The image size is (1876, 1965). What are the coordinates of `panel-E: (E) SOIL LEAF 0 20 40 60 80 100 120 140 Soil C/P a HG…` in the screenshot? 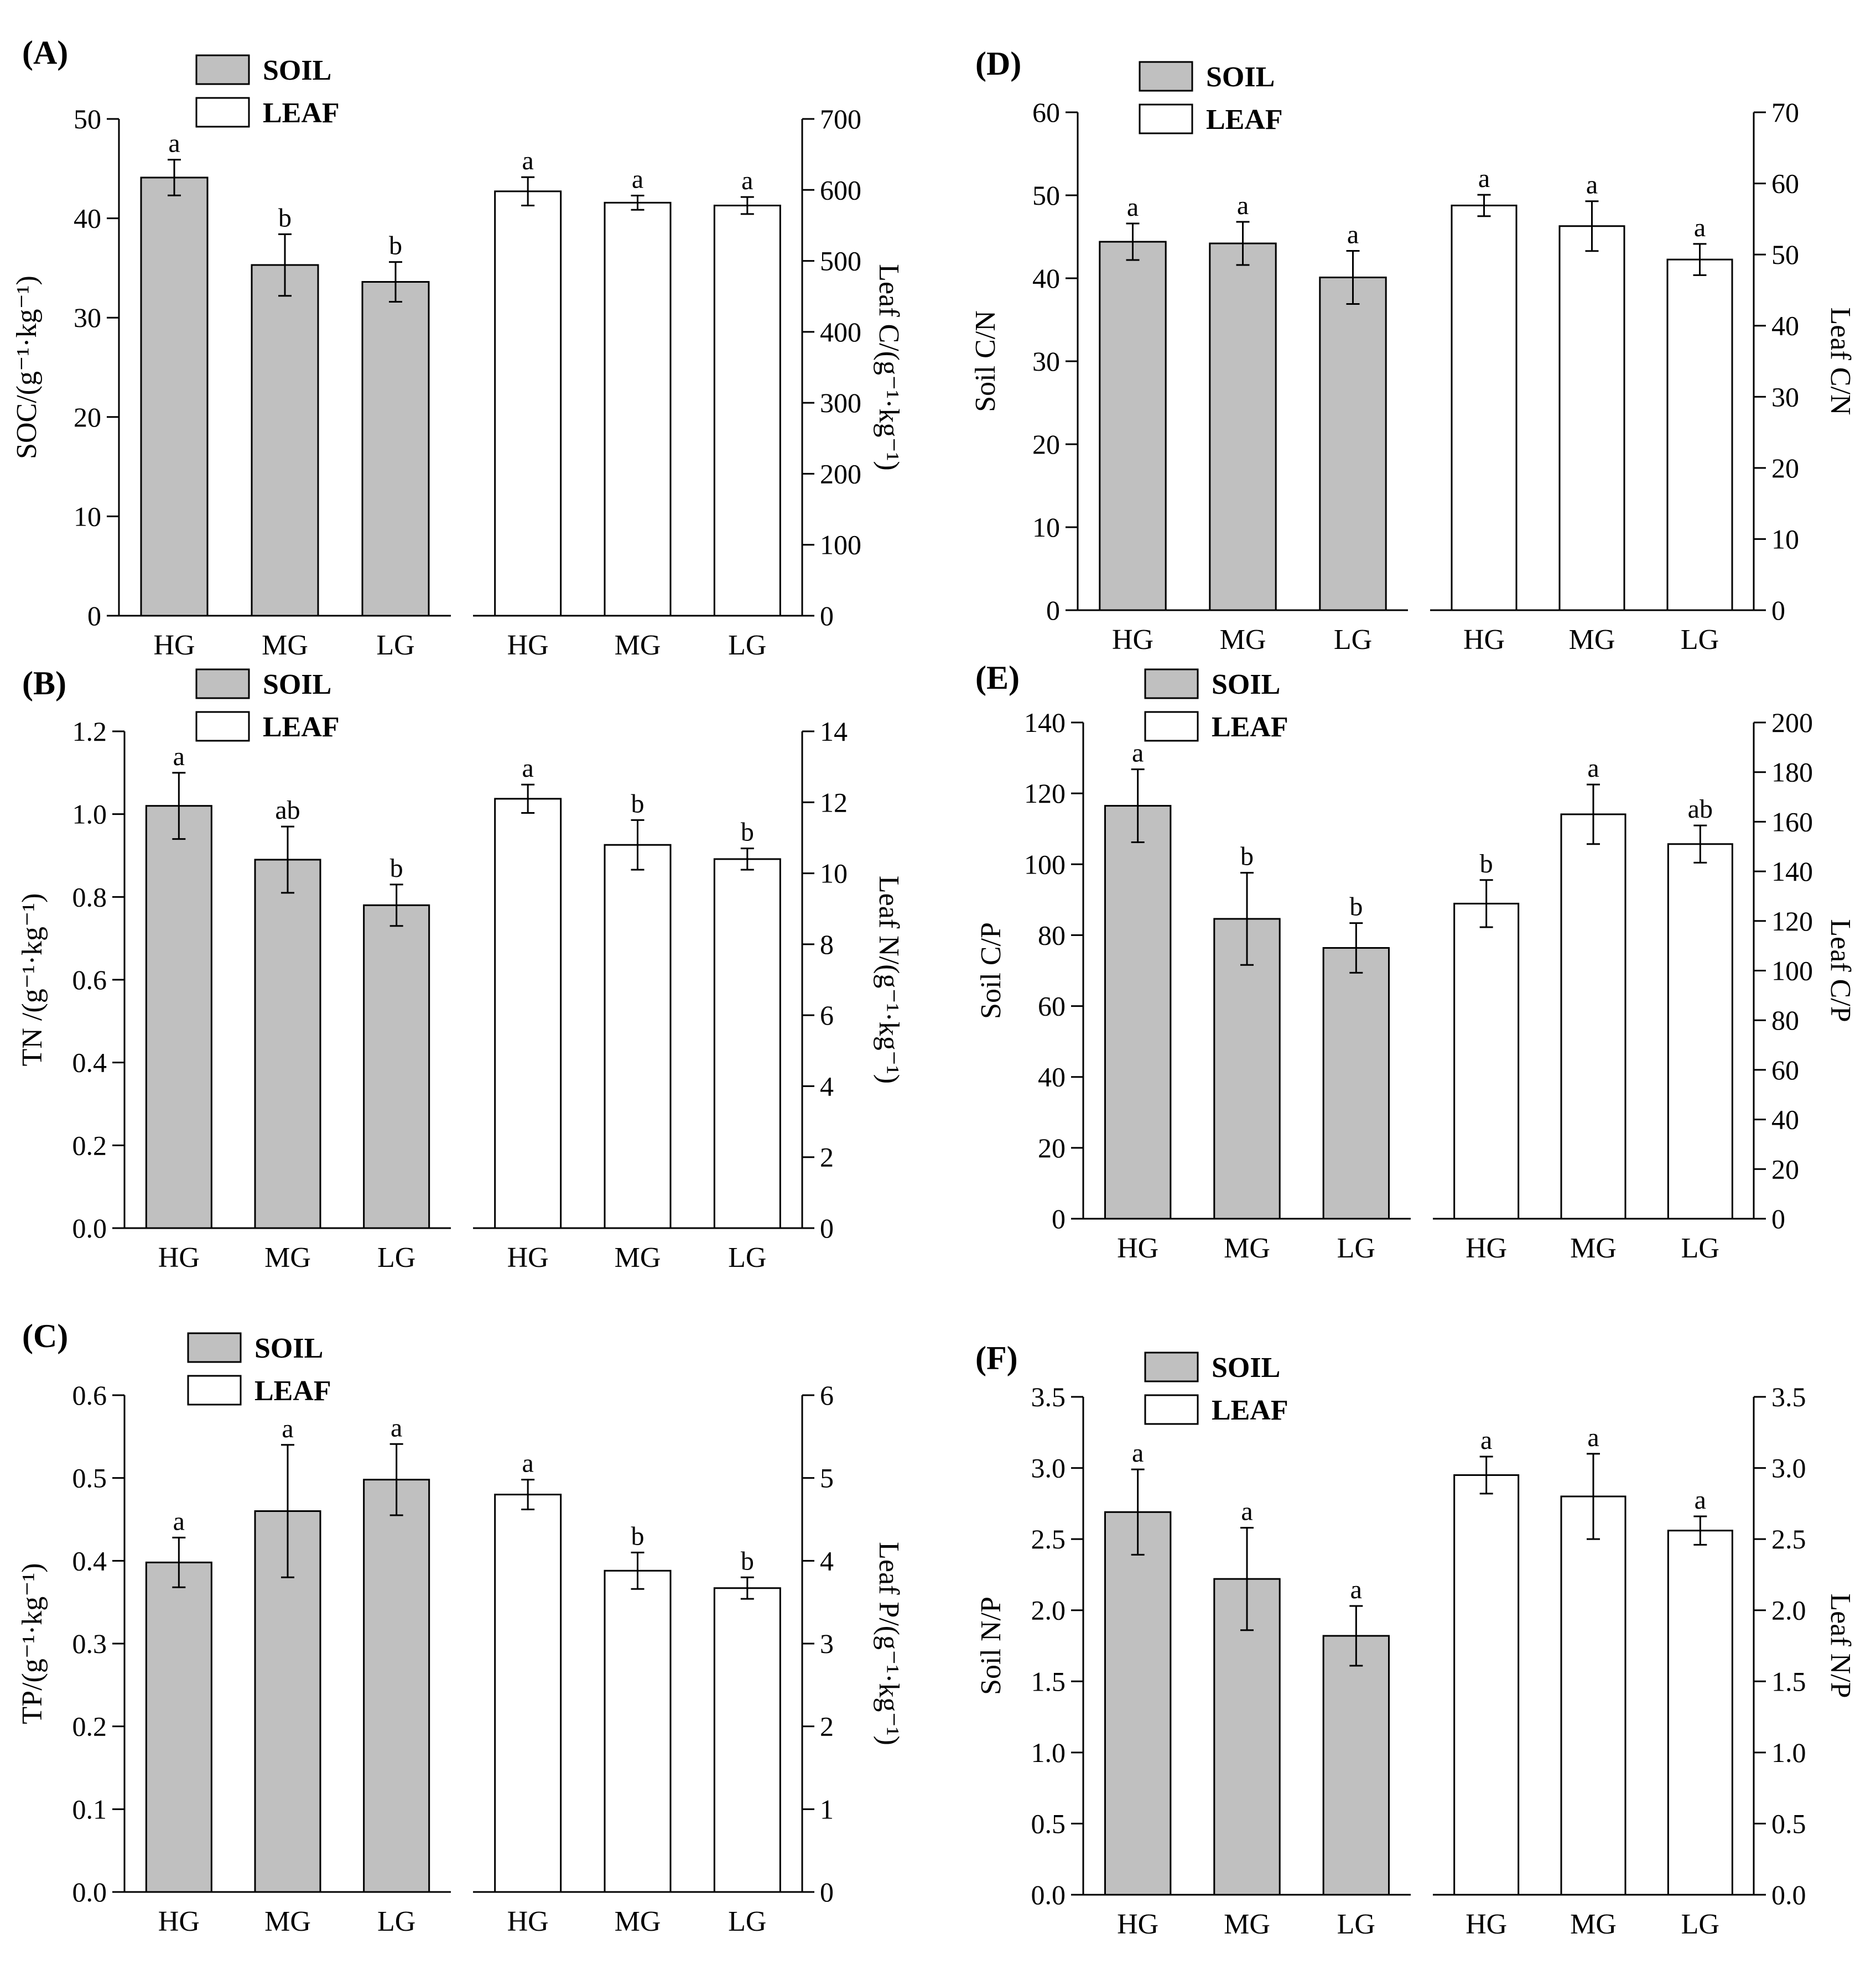 It's located at (1415, 961).